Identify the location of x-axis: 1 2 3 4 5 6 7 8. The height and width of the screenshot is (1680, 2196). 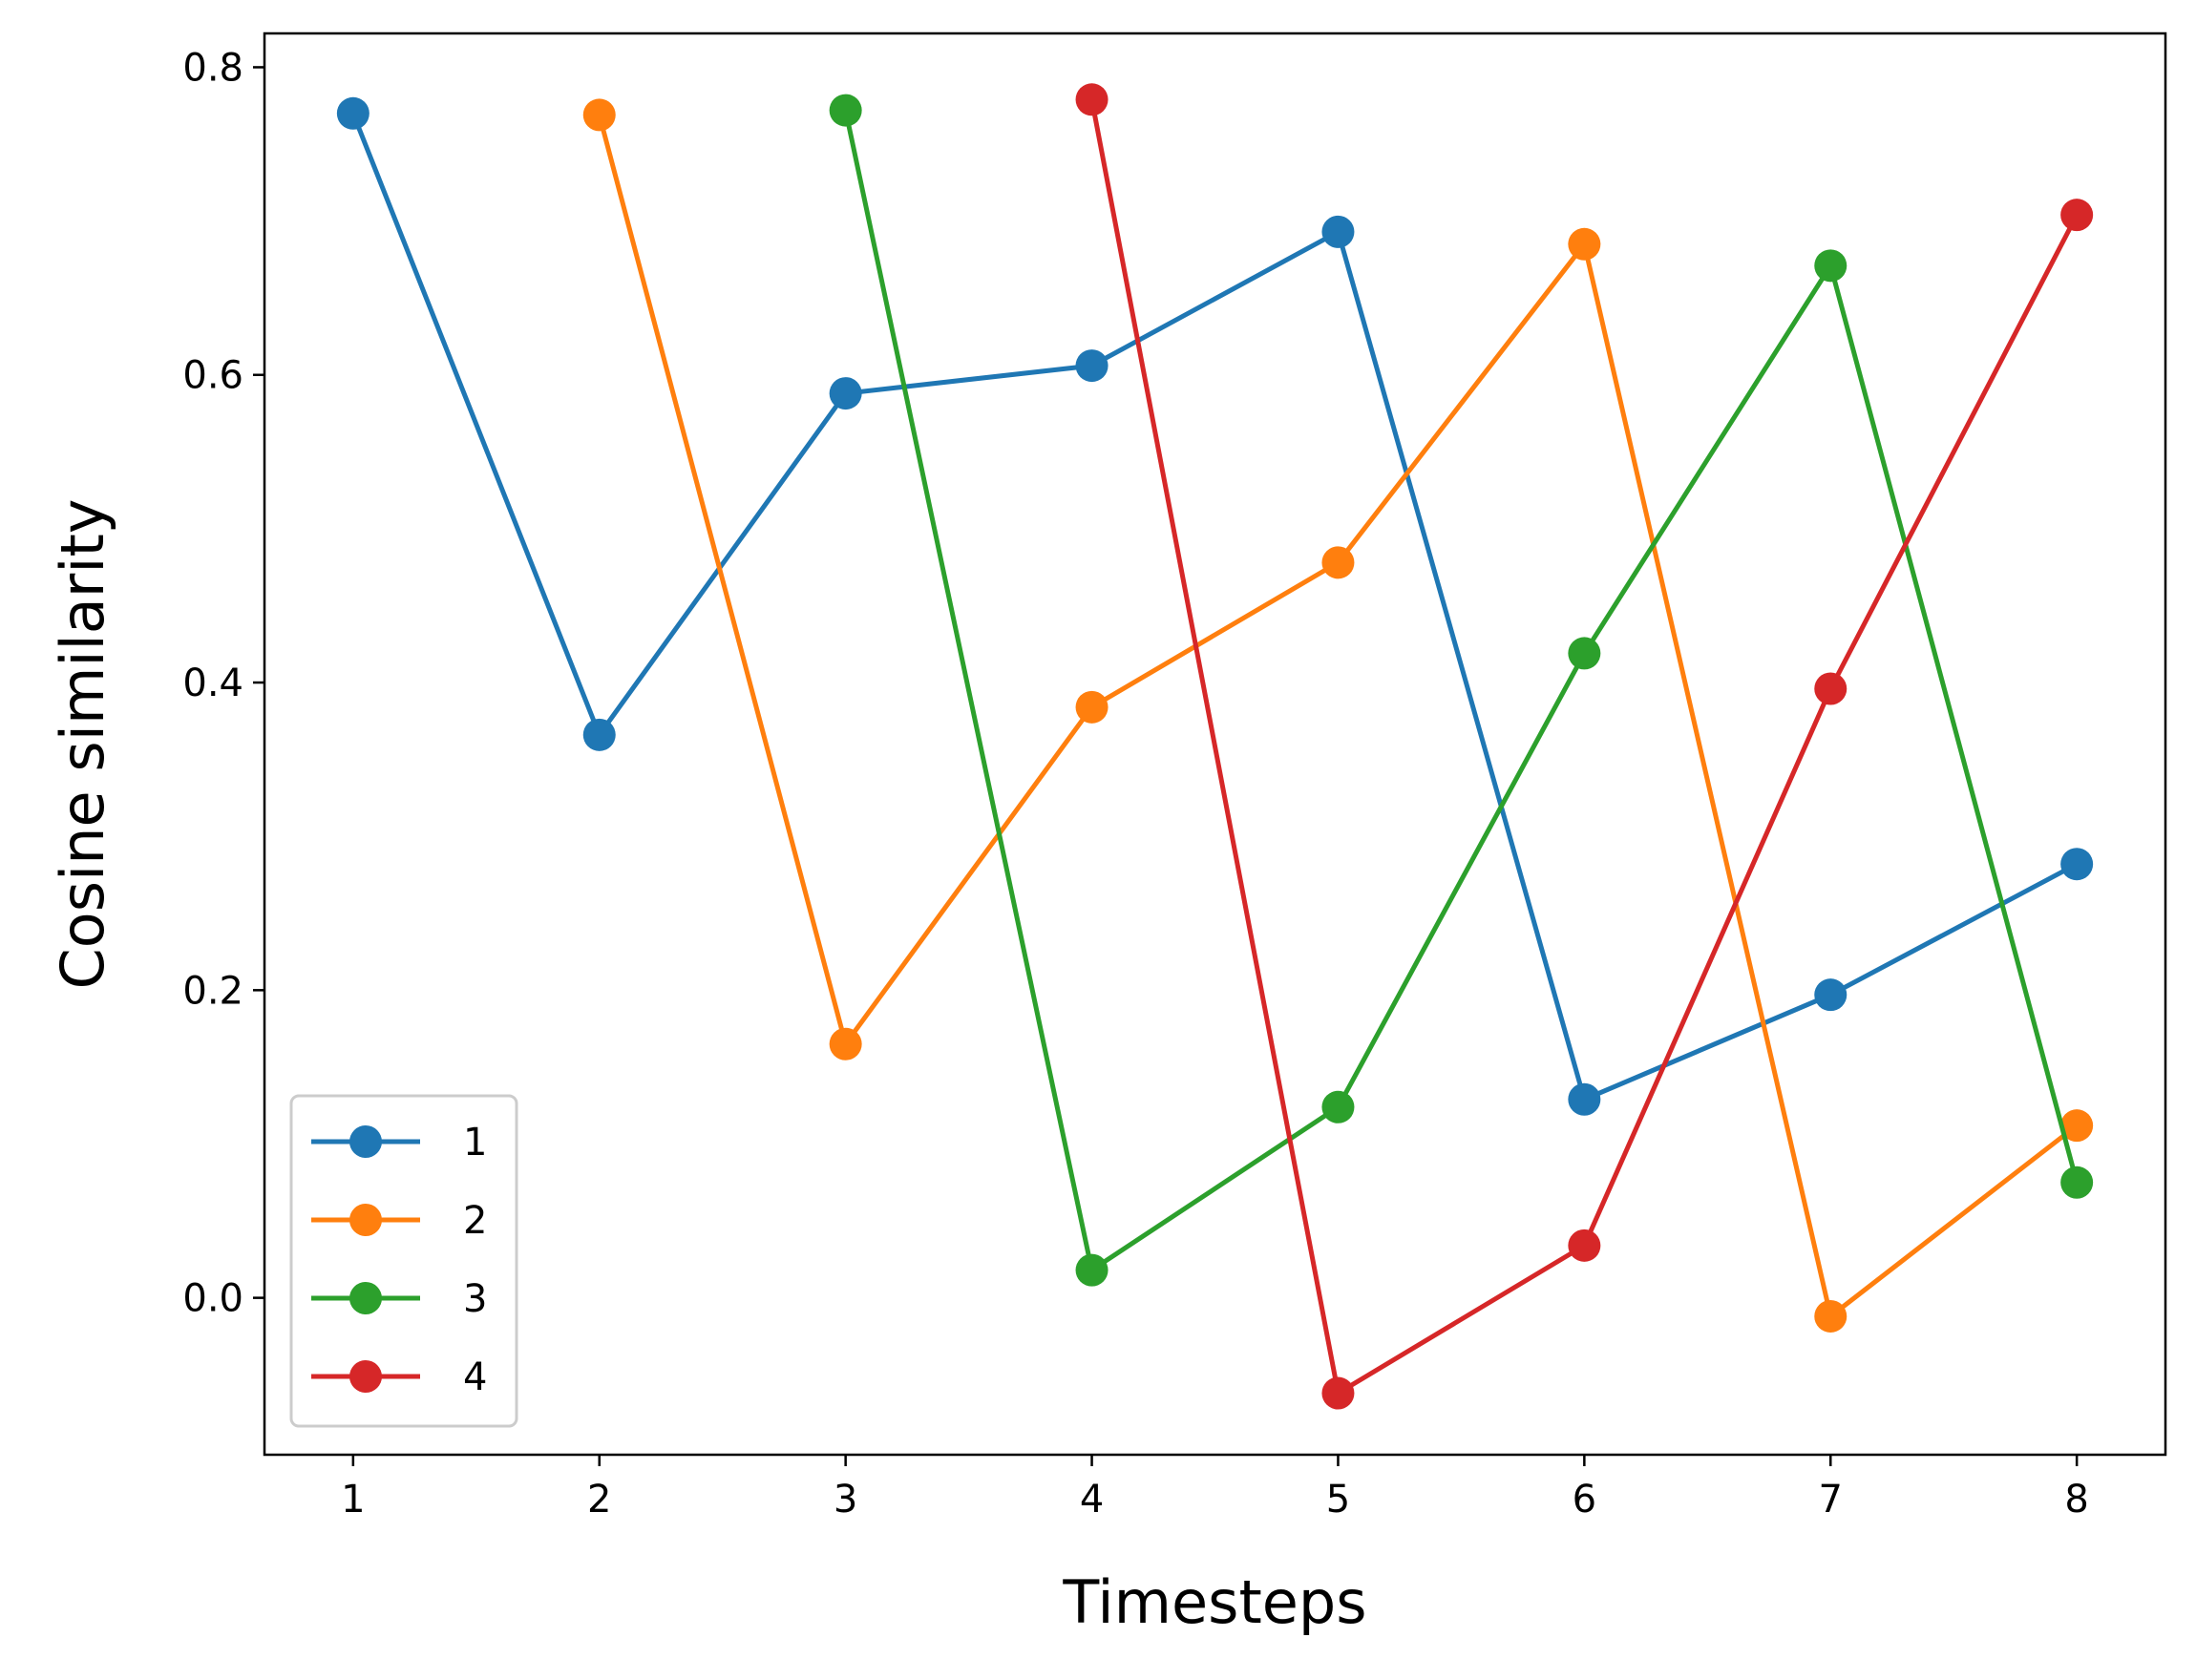
(1215, 1489).